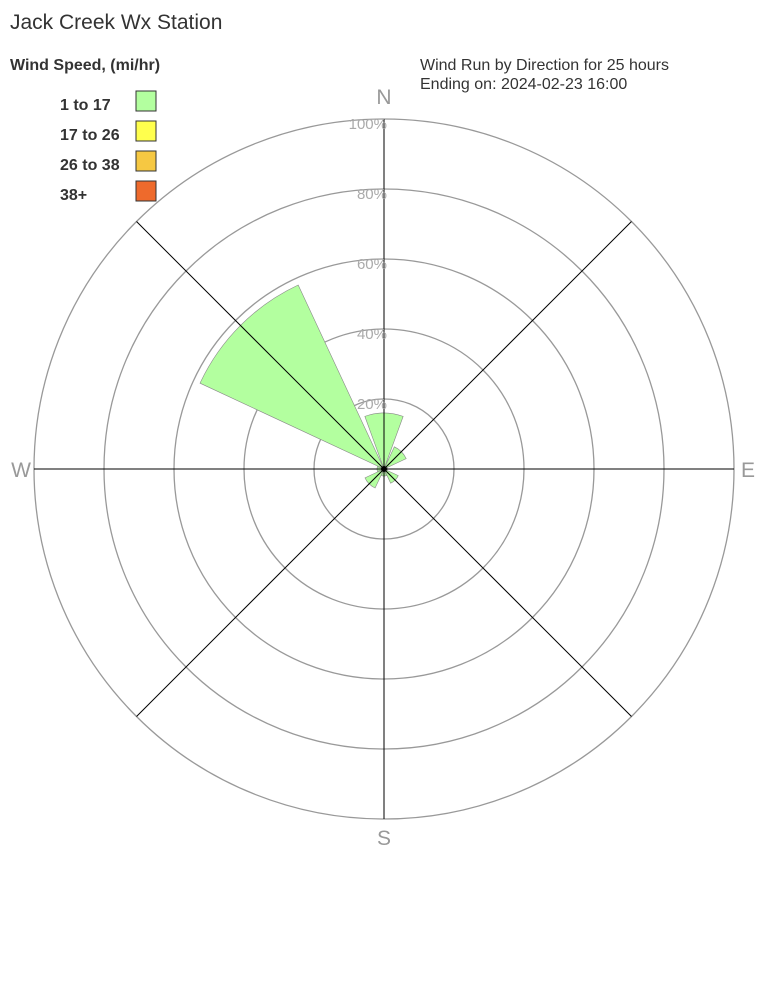  Describe the element at coordinates (21, 470) in the screenshot. I see `compass-w: W` at that location.